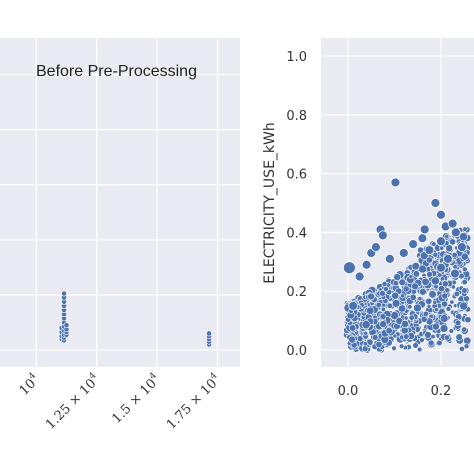 Image resolution: width=474 pixels, height=474 pixels. What do you see at coordinates (73, 402) in the screenshot?
I see `left-x-tick-label: 1.25 × 104` at bounding box center [73, 402].